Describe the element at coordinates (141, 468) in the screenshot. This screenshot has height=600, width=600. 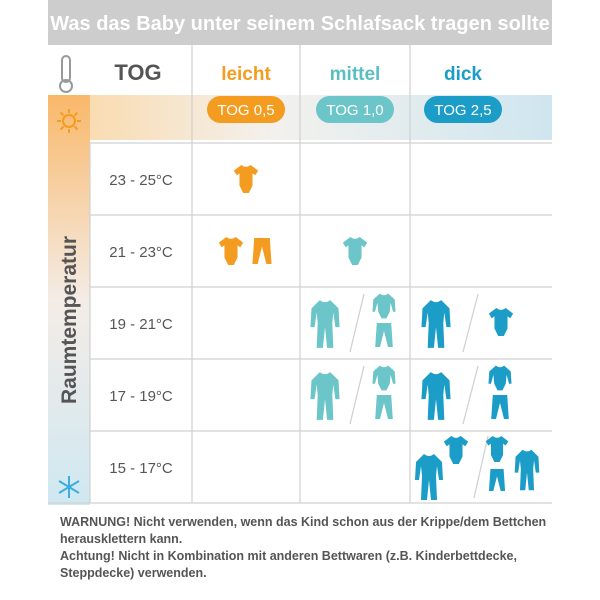
I see `row-label: 15 - 17°C` at that location.